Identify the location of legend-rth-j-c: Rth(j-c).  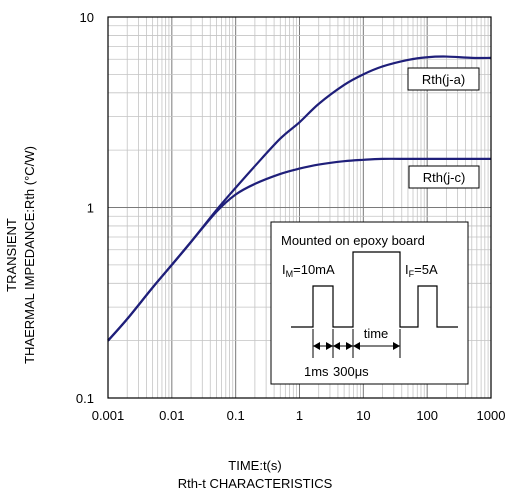
(444, 177).